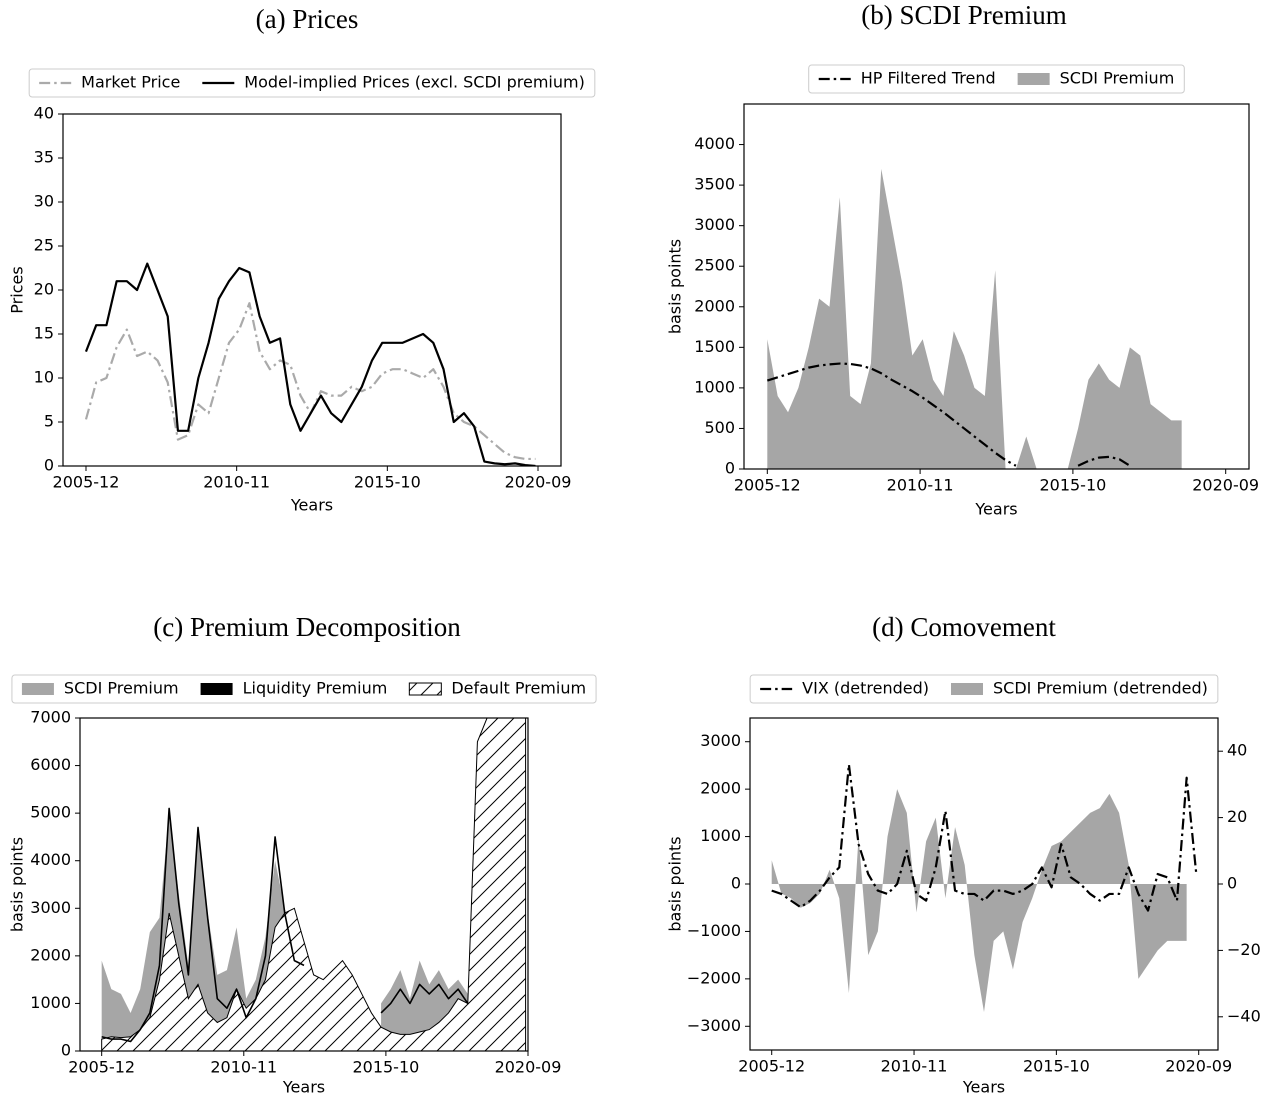 This screenshot has height=1099, width=1271. What do you see at coordinates (44, 201) in the screenshot?
I see `y-tick-label: 30` at bounding box center [44, 201].